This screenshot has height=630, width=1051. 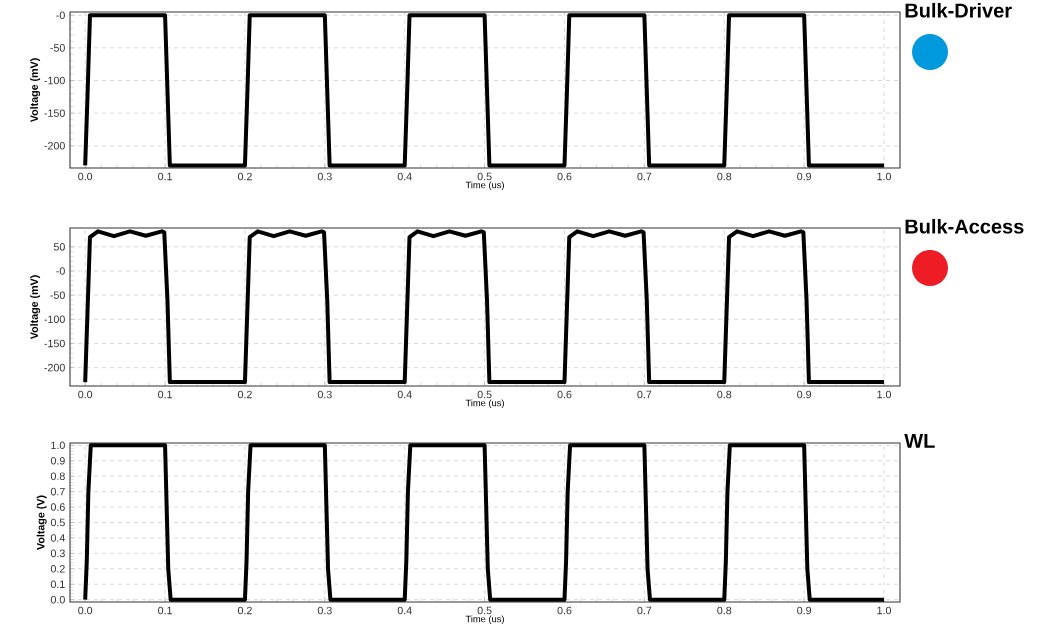 I want to click on y-axis-title: Voltage (V), so click(x=41, y=522).